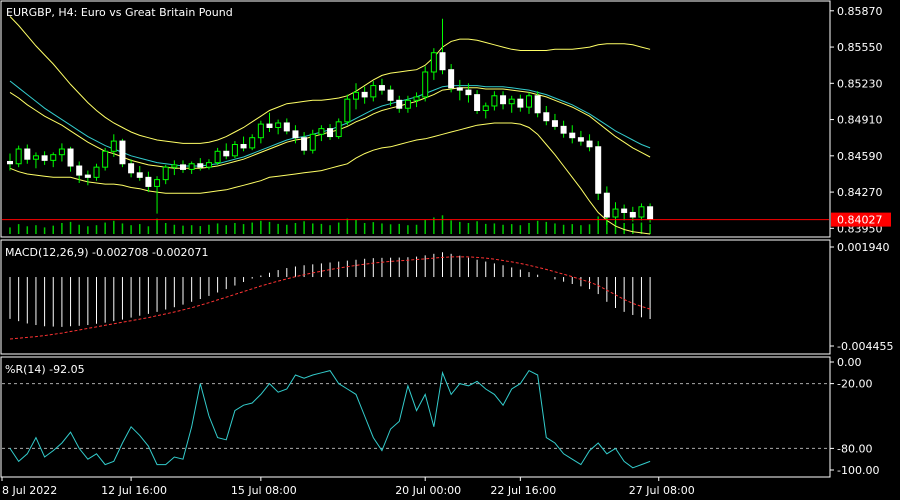  I want to click on time-tick-label: 15 Jul 08:00, so click(264, 490).